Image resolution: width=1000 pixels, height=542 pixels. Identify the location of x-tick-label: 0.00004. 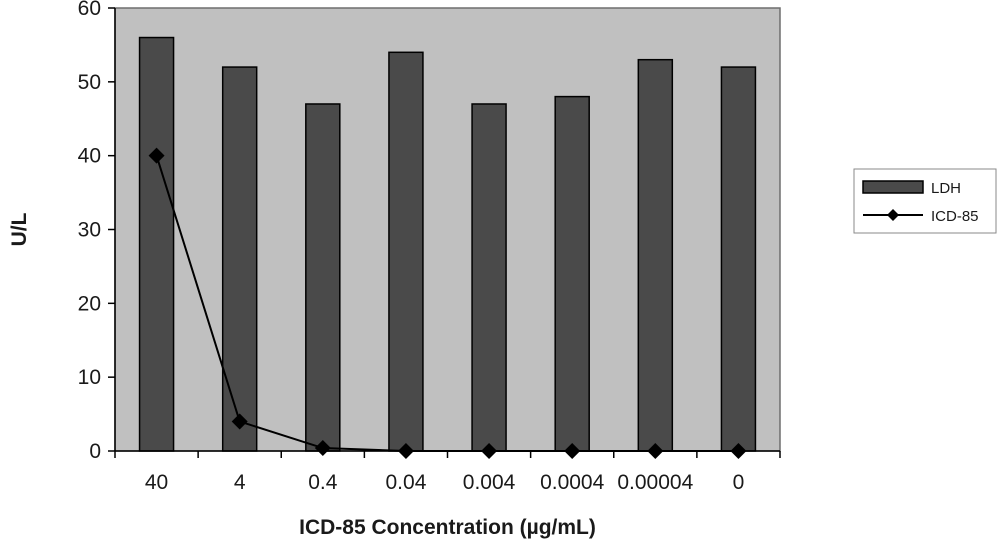
(655, 482).